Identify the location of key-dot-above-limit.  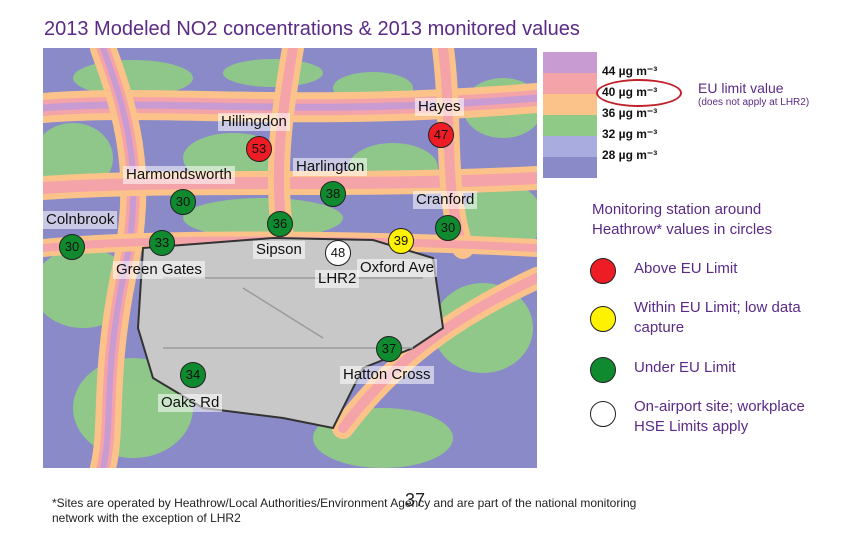
(603, 271).